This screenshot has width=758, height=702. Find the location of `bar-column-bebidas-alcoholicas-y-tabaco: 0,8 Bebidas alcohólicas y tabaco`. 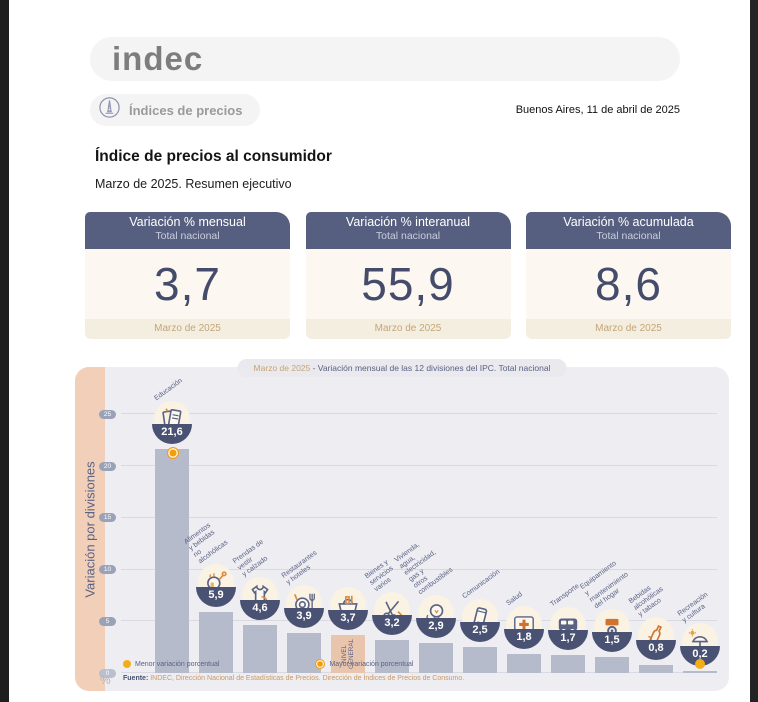

bar-column-bebidas-alcoholicas-y-tabaco: 0,8 Bebidas alcohólicas y tabaco is located at coordinates (653, 529).